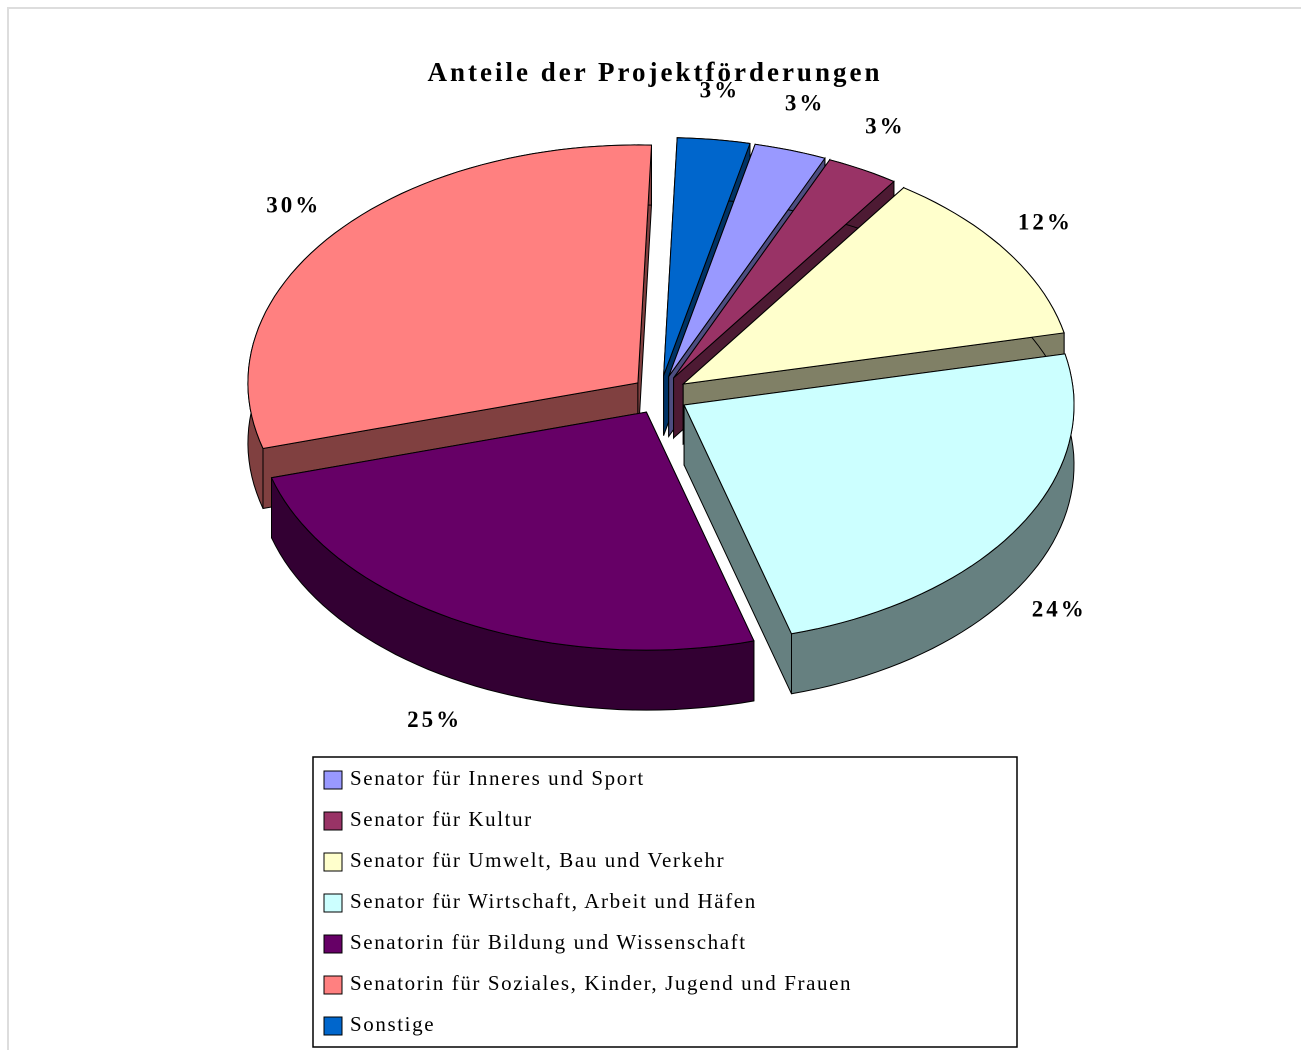 The height and width of the screenshot is (1050, 1301). What do you see at coordinates (441, 819) in the screenshot?
I see `legend-label: Senator für Kultur` at bounding box center [441, 819].